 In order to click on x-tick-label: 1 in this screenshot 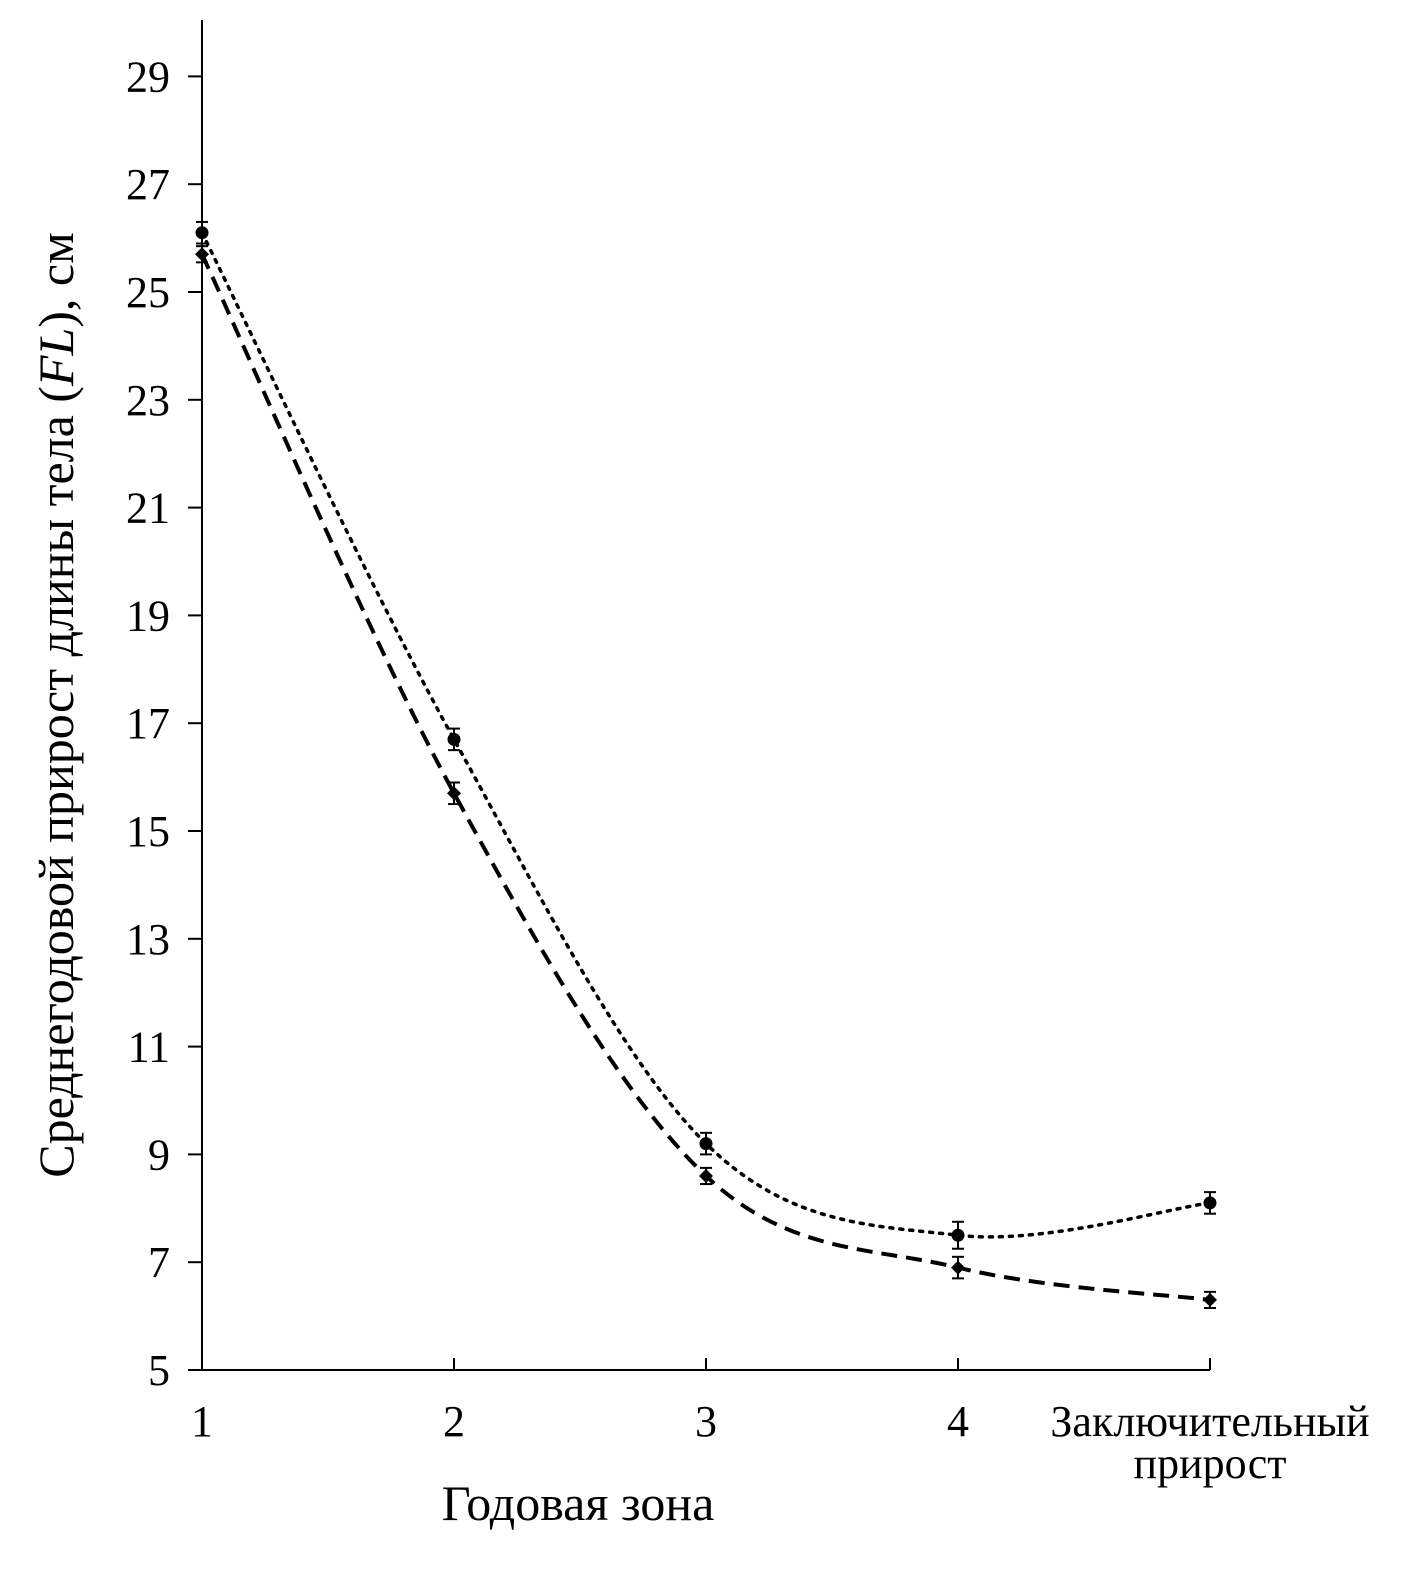, I will do `click(202, 1421)`.